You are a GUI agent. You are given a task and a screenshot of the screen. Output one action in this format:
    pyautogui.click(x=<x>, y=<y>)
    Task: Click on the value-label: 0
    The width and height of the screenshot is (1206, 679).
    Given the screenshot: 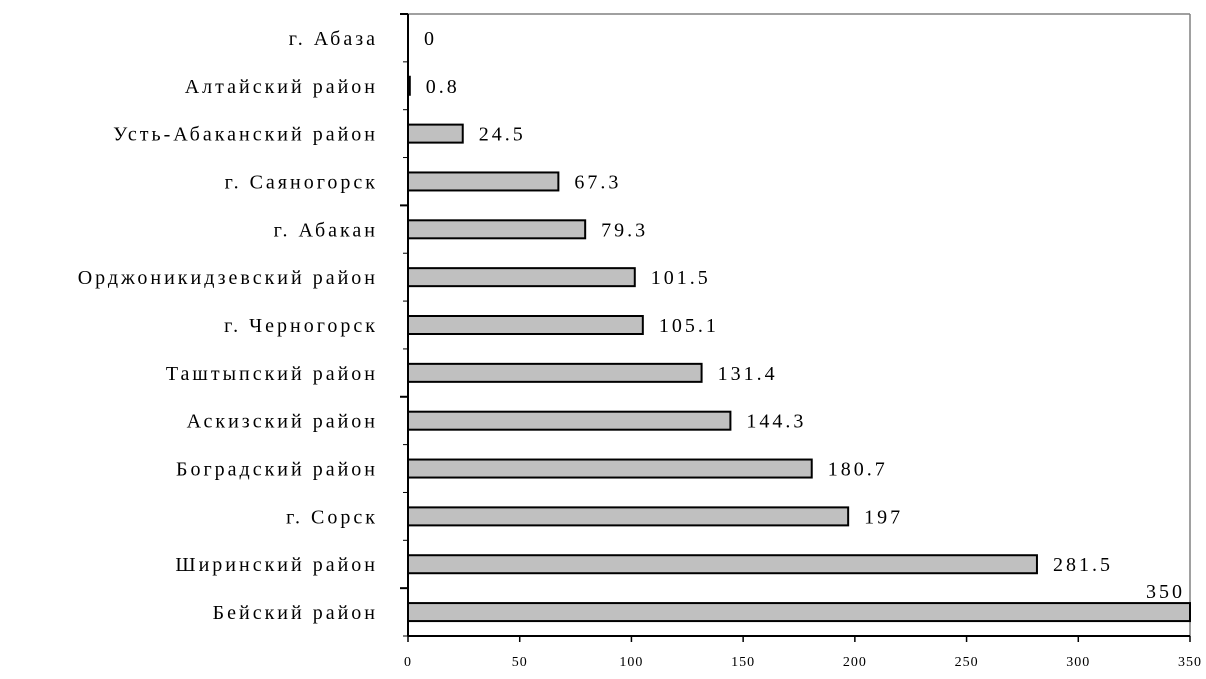 What is the action you would take?
    pyautogui.click(x=430, y=39)
    